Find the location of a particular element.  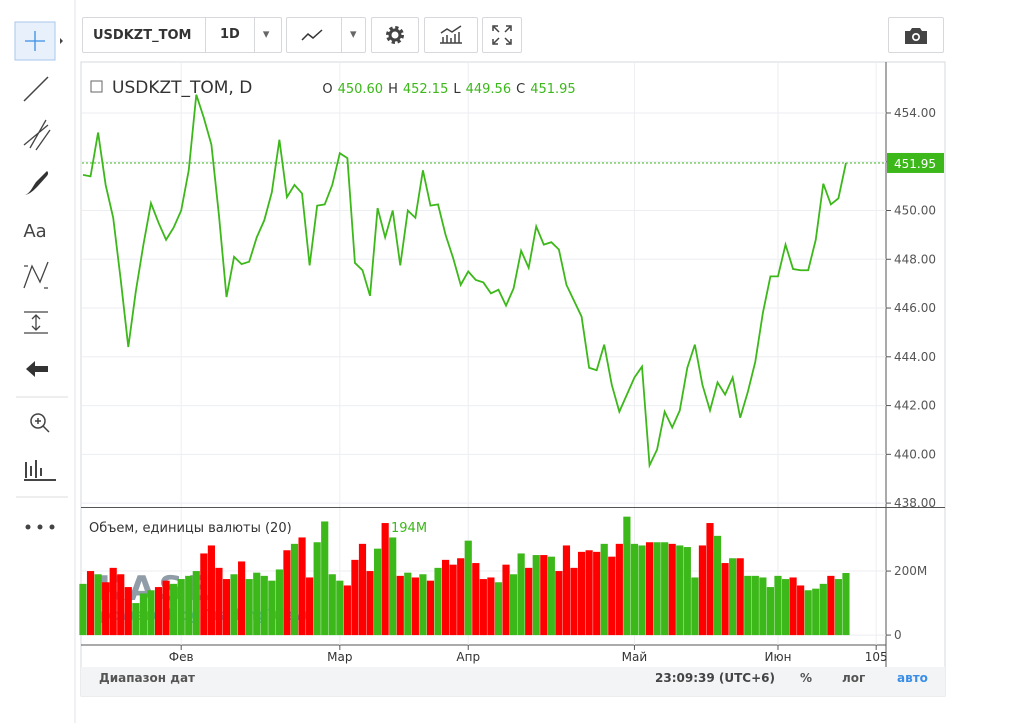

more-tools is located at coordinates (40, 527).